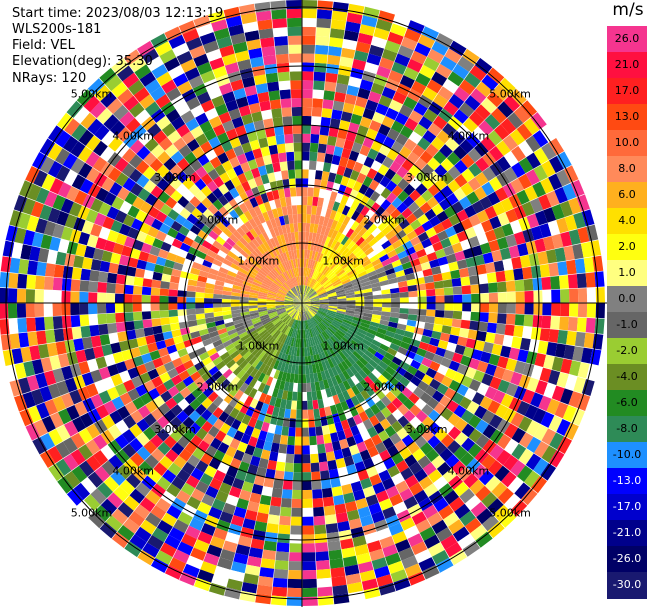 The width and height of the screenshot is (647, 607). Describe the element at coordinates (49, 78) in the screenshot. I see `nrays-label: NRays: 120` at that location.